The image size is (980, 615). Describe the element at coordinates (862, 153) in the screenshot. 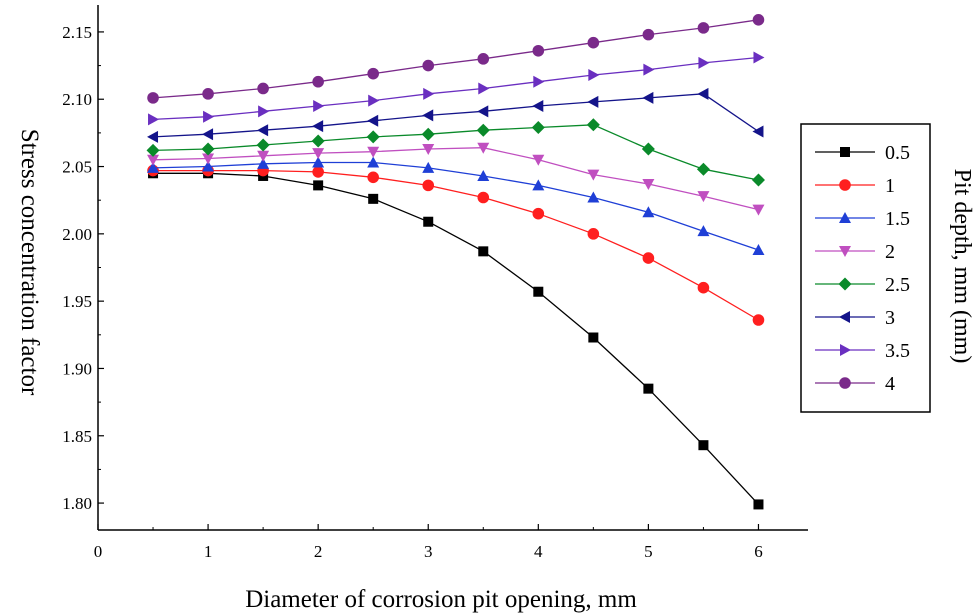

I see `legend-entry-0.5: 0.5` at that location.